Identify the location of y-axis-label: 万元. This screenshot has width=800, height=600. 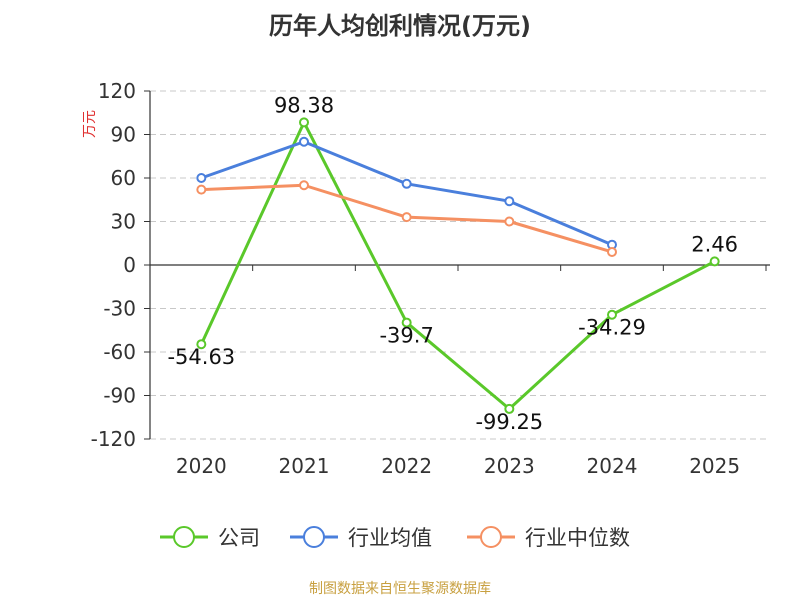
(90, 124).